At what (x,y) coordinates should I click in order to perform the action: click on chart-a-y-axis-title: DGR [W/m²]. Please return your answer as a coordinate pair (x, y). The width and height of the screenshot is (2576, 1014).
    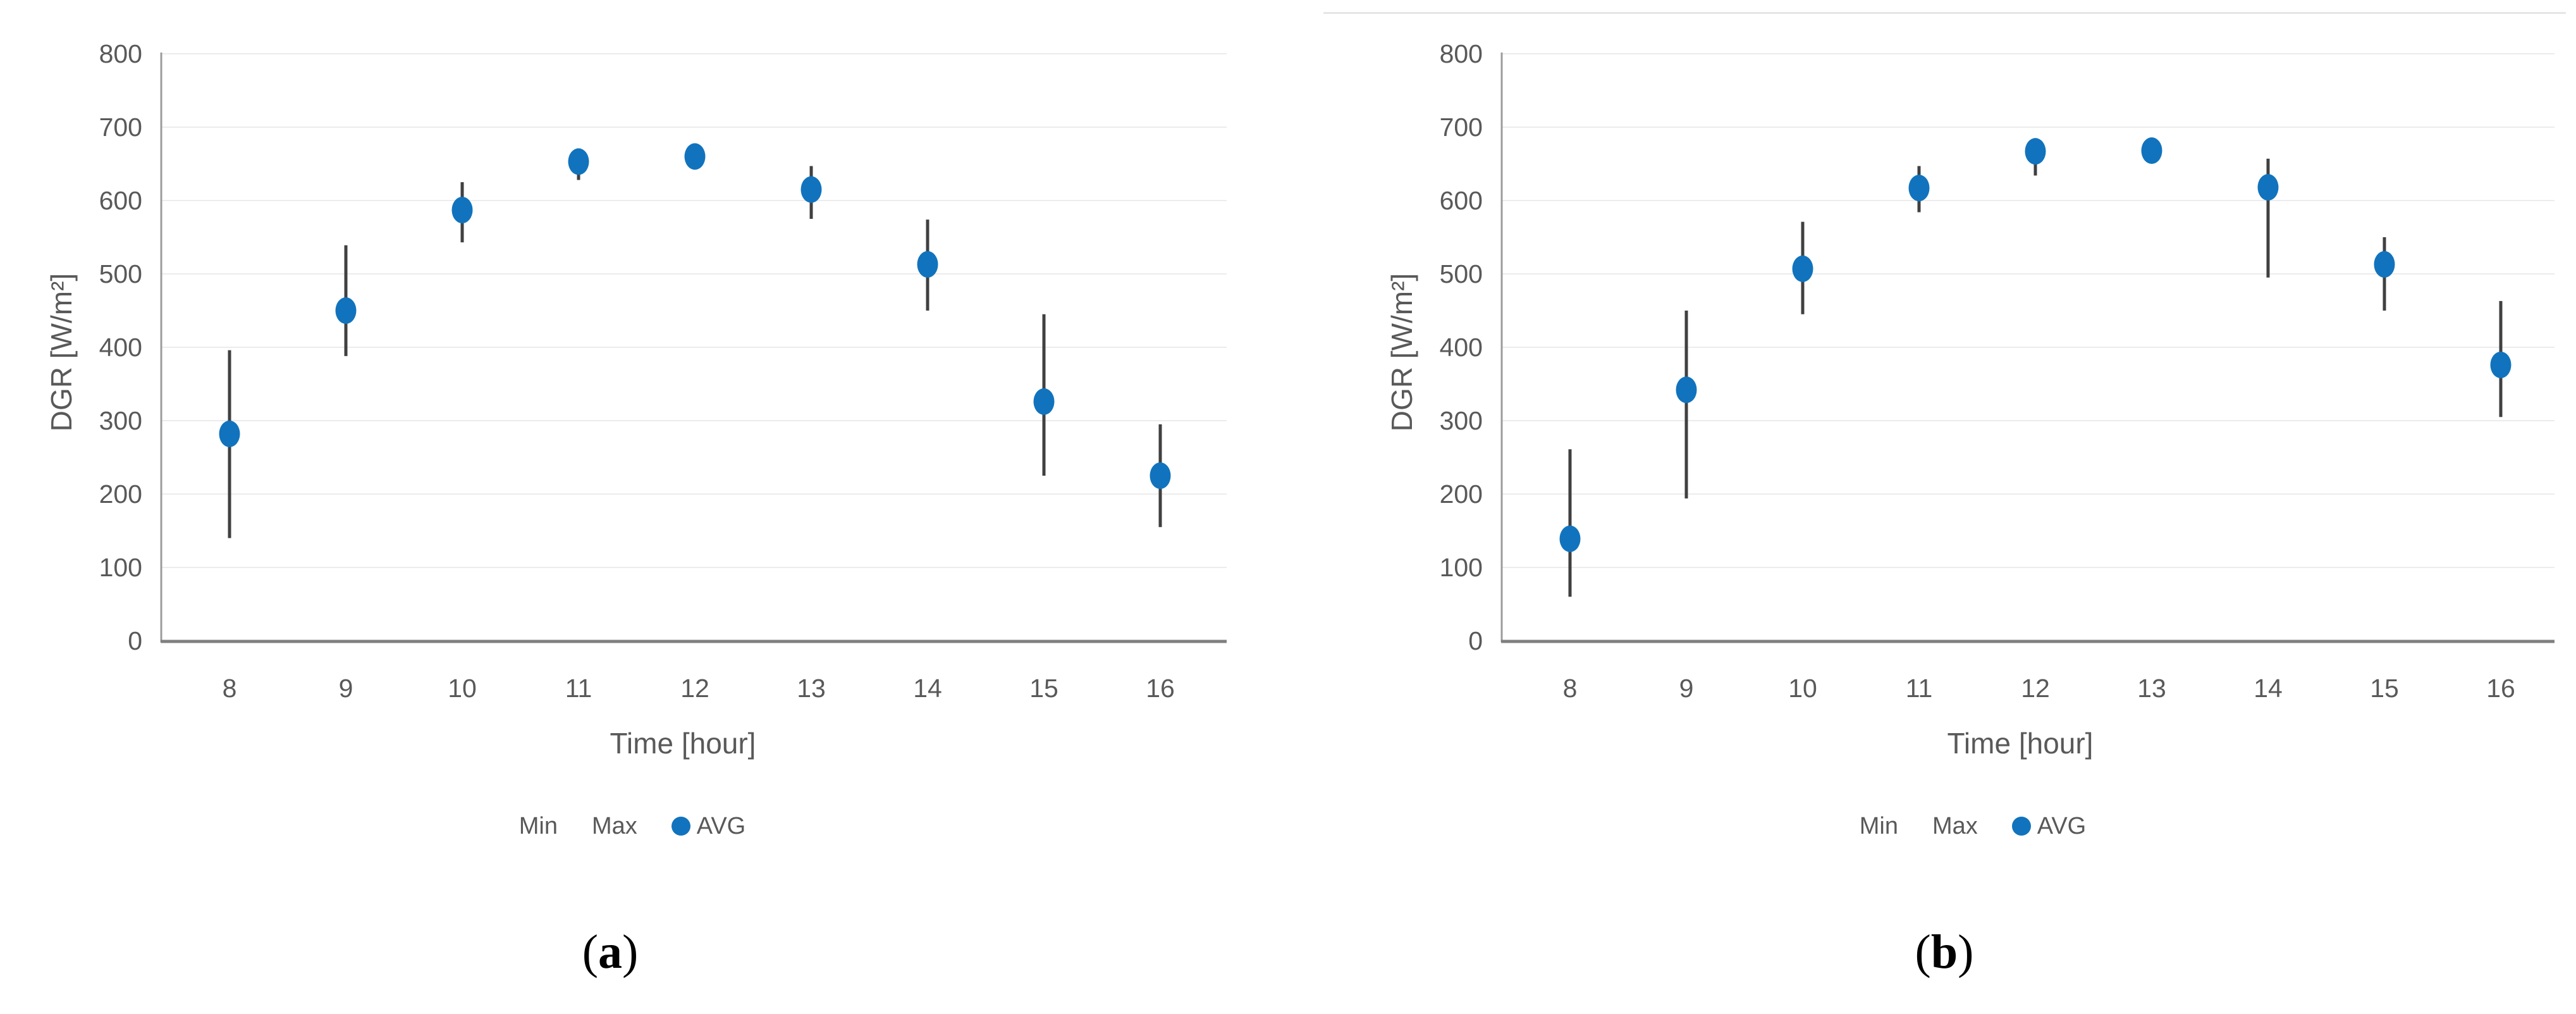
    Looking at the image, I should click on (61, 352).